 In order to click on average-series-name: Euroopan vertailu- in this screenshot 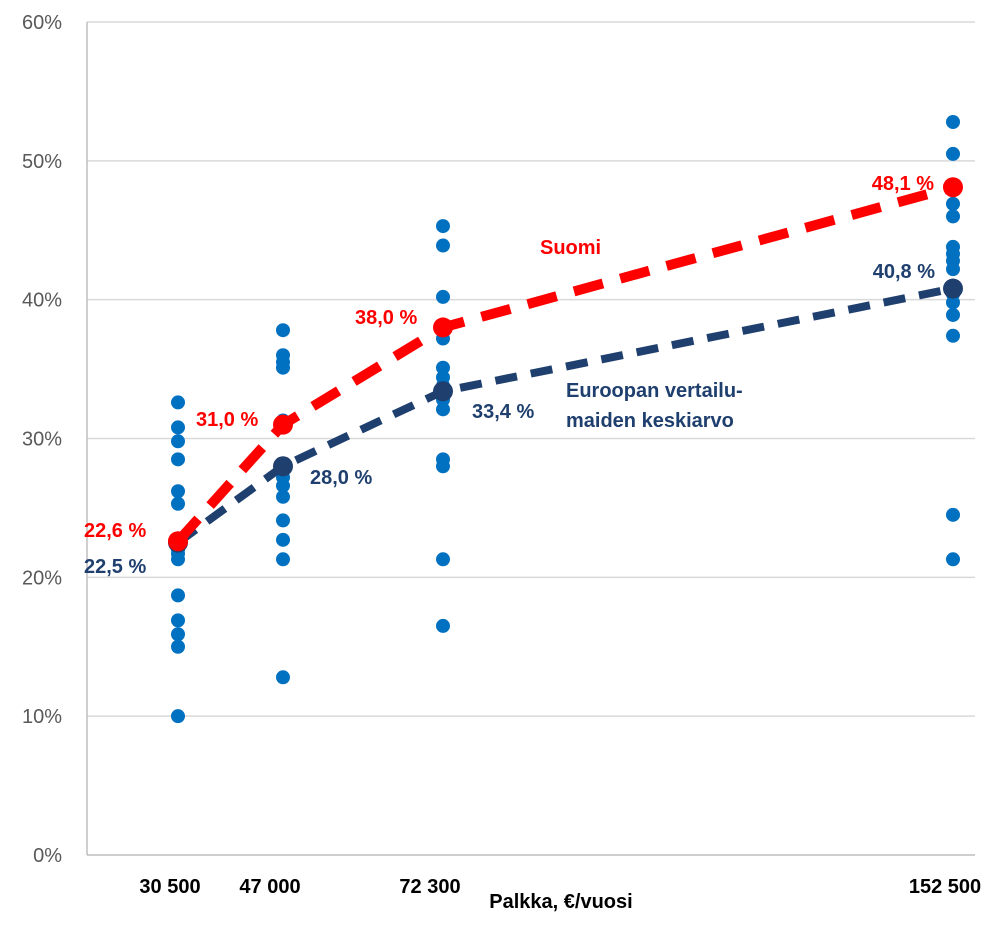, I will do `click(654, 391)`.